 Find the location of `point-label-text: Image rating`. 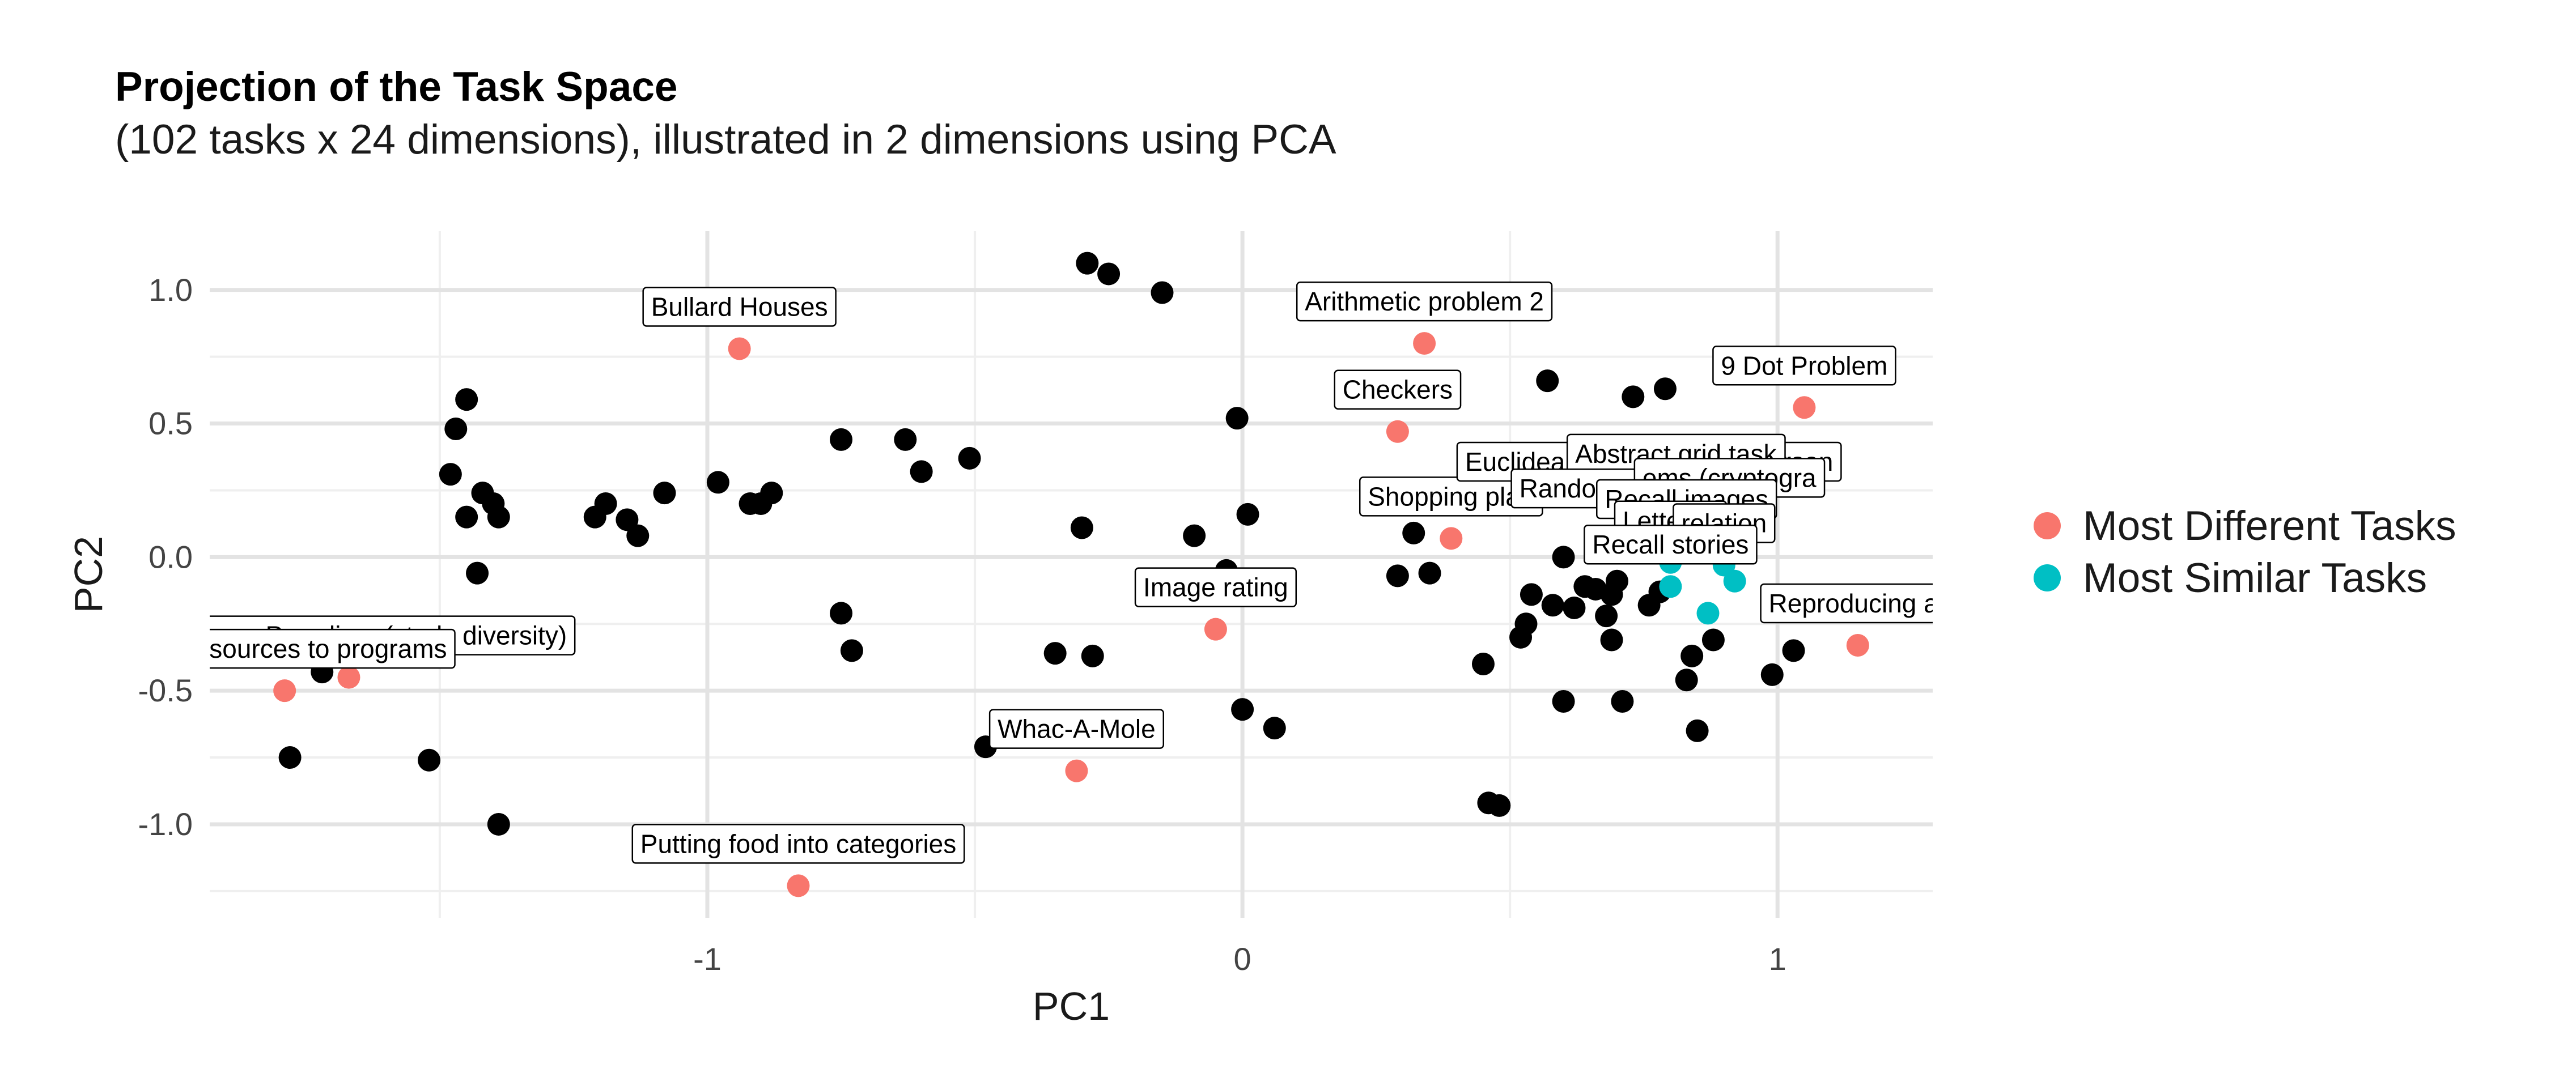

point-label-text: Image rating is located at coordinates (1215, 588).